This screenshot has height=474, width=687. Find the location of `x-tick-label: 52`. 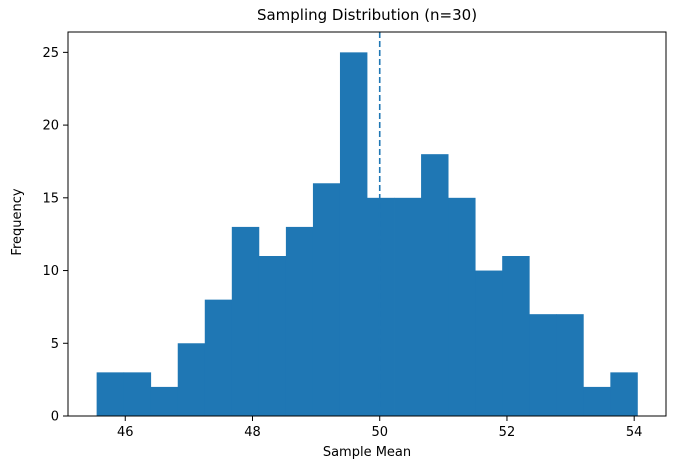

x-tick-label: 52 is located at coordinates (507, 432).